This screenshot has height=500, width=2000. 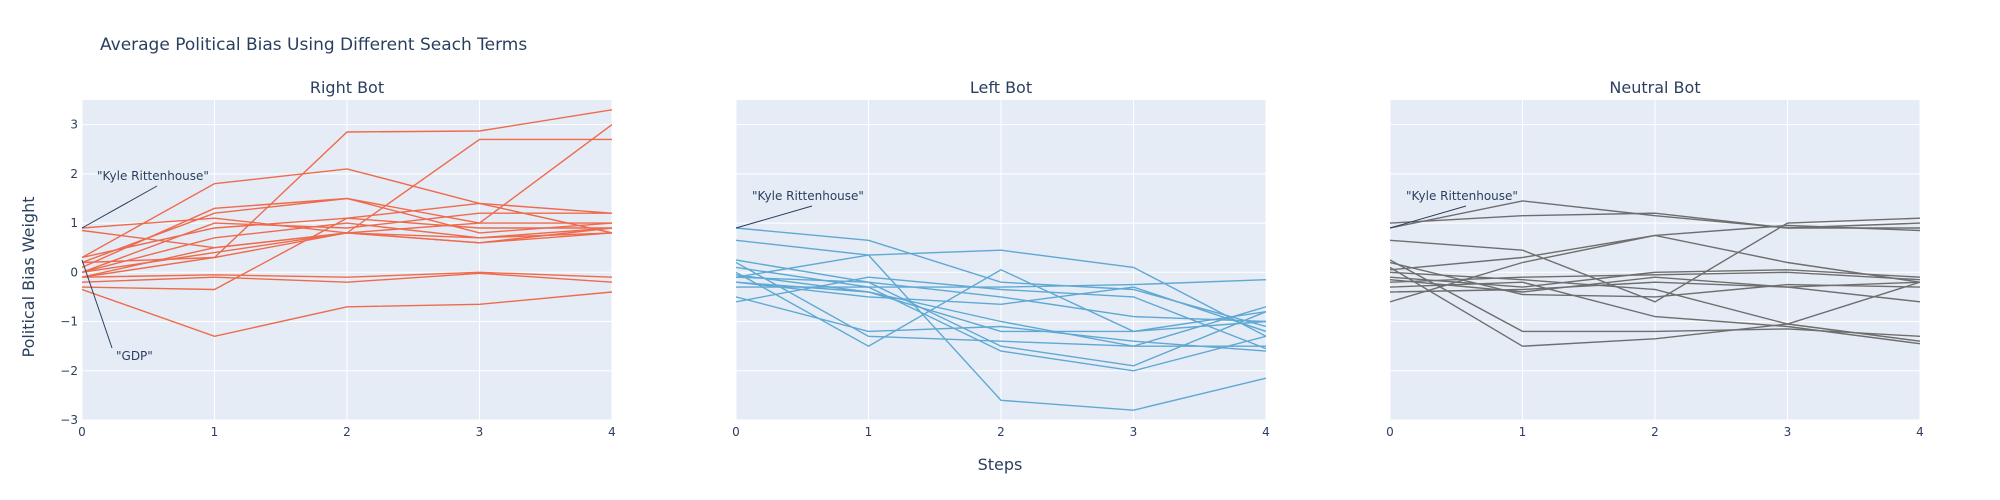 I want to click on y-tick-label: −2, so click(x=69, y=371).